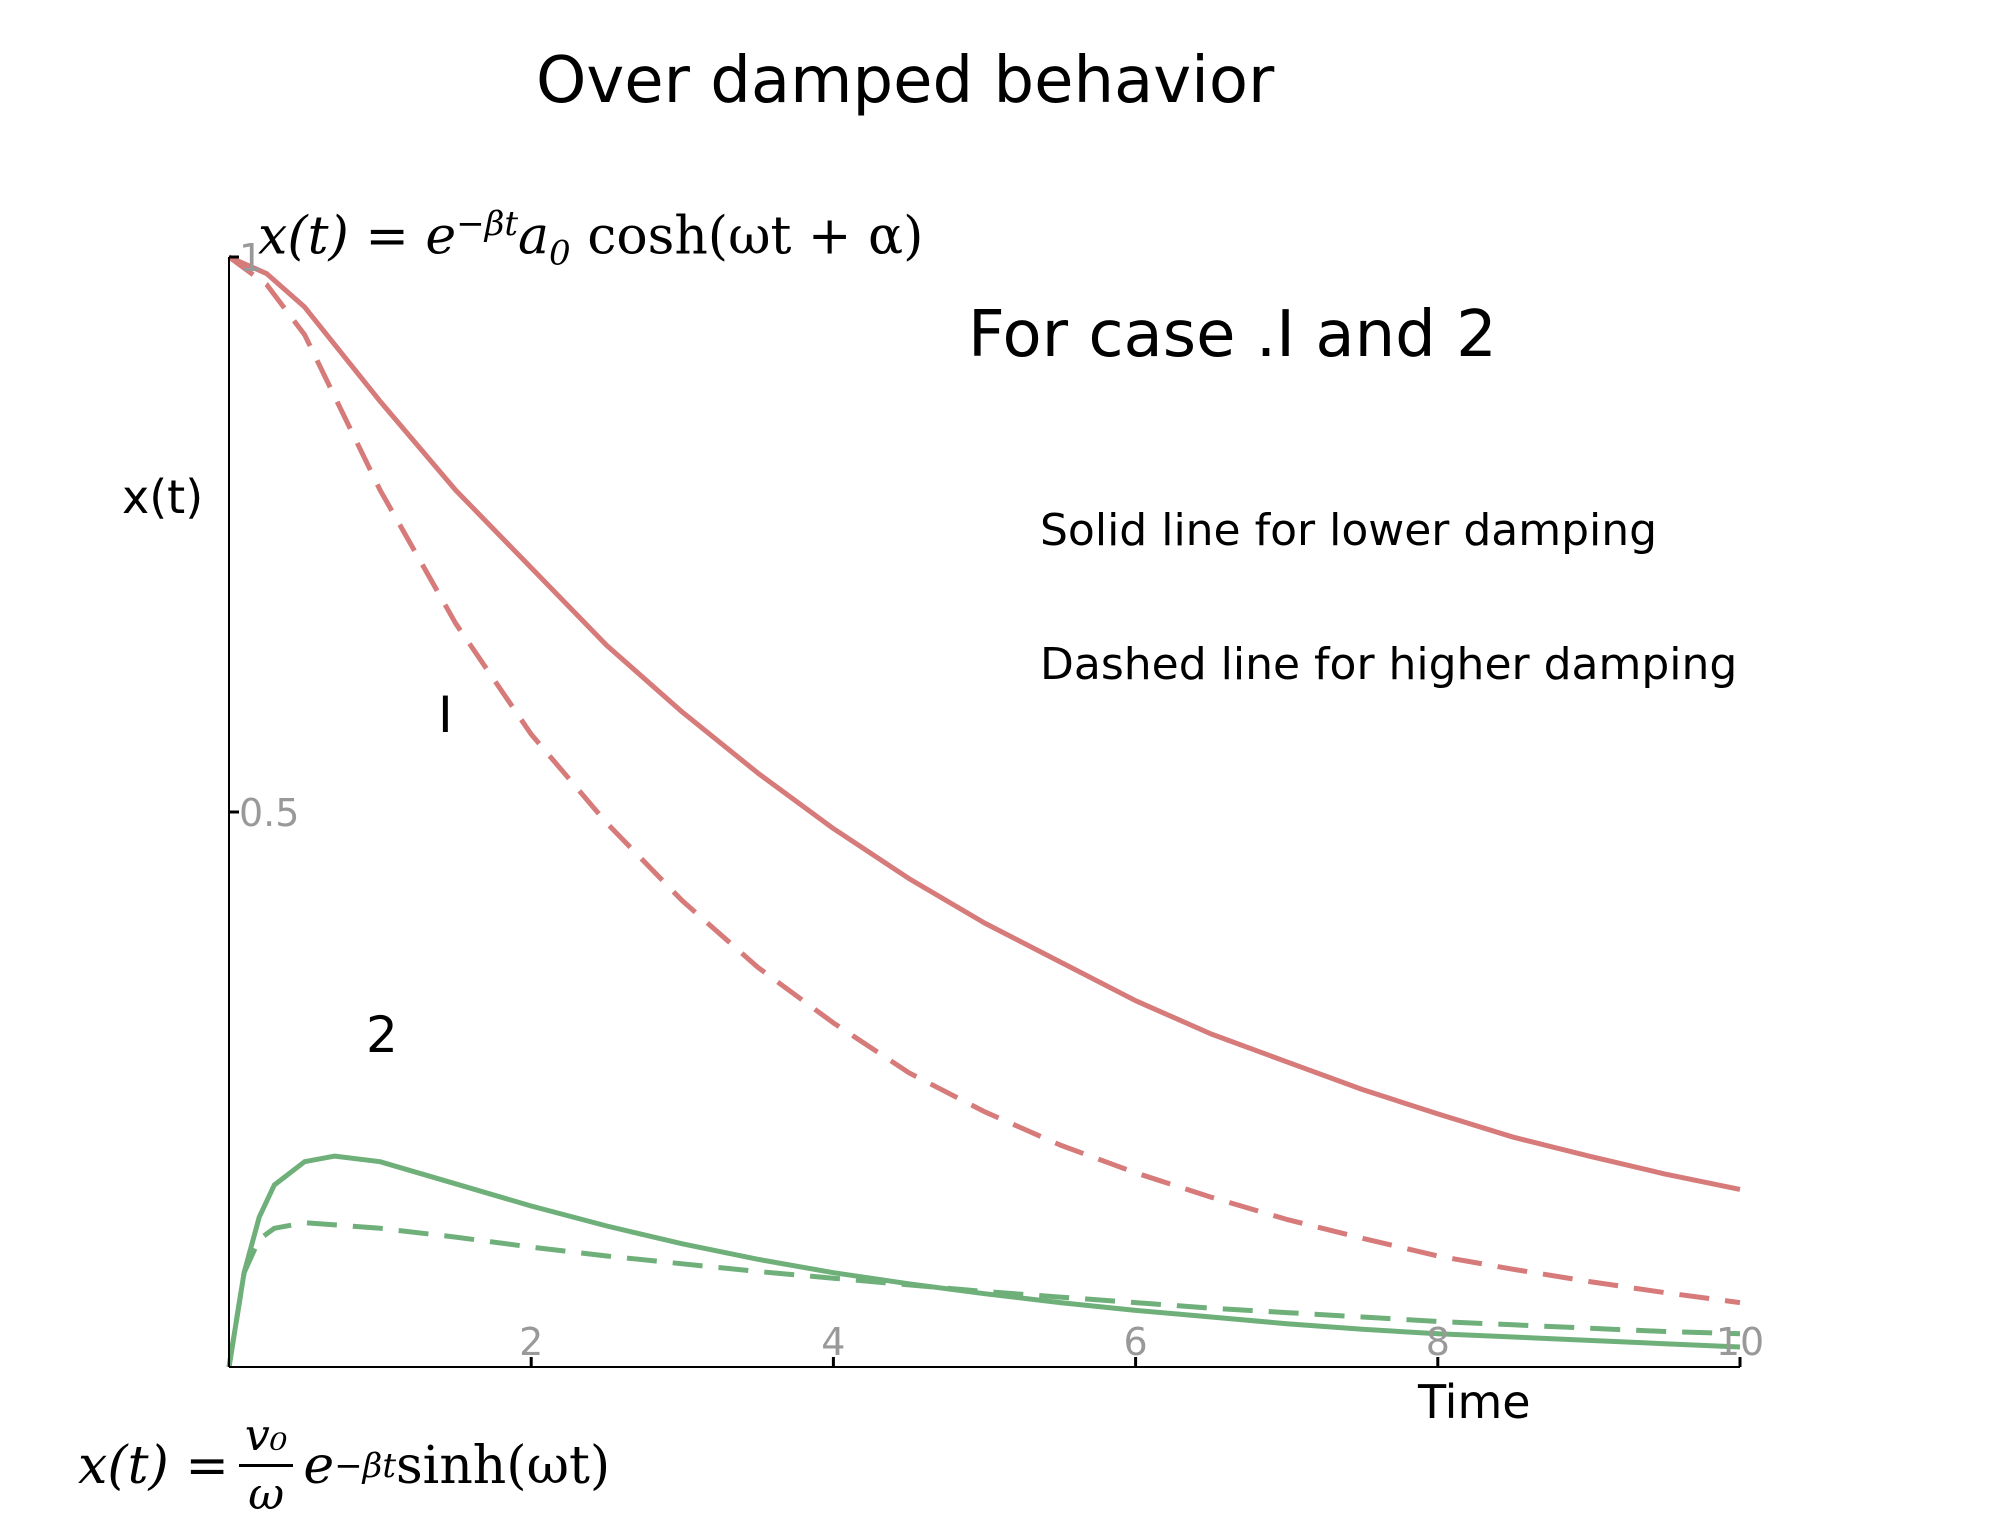 The height and width of the screenshot is (1523, 2000). What do you see at coordinates (531, 1342) in the screenshot?
I see `x-tick-label: 2` at bounding box center [531, 1342].